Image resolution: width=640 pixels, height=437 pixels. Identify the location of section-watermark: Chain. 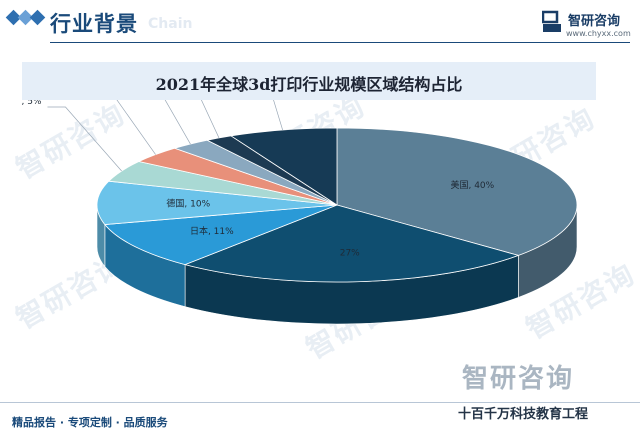
(170, 24).